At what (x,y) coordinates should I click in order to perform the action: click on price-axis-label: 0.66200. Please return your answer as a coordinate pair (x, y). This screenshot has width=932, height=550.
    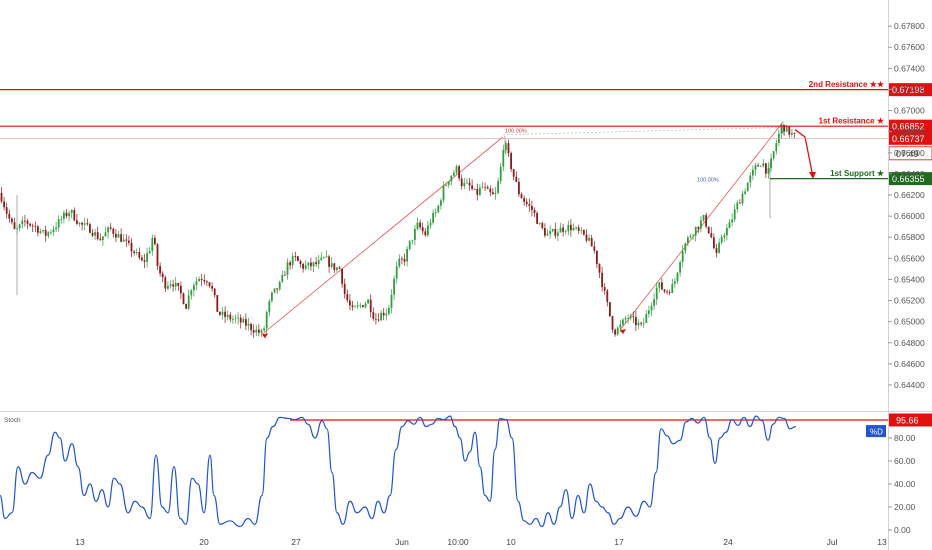
    Looking at the image, I should click on (909, 195).